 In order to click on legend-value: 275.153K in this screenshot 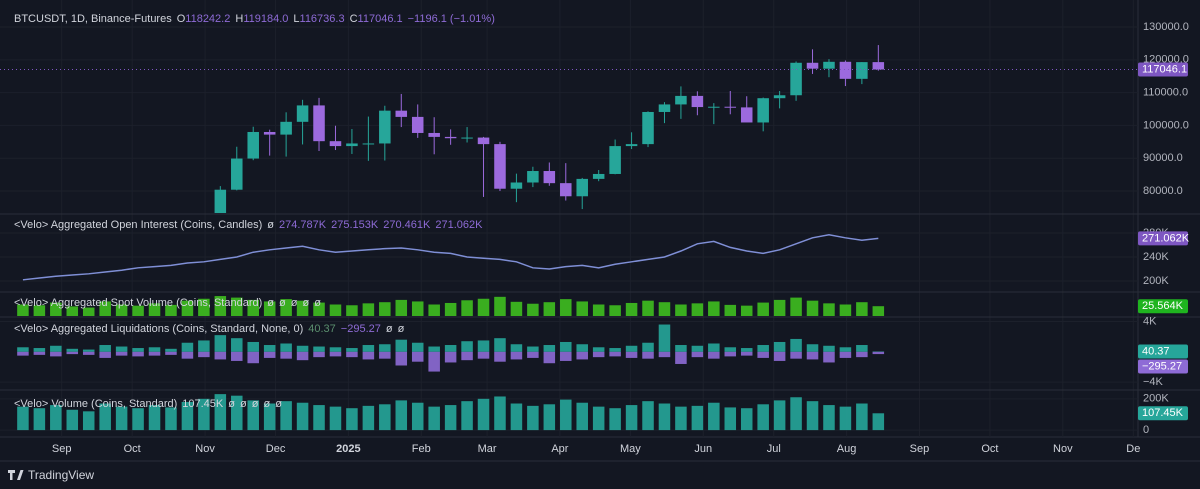, I will do `click(355, 225)`.